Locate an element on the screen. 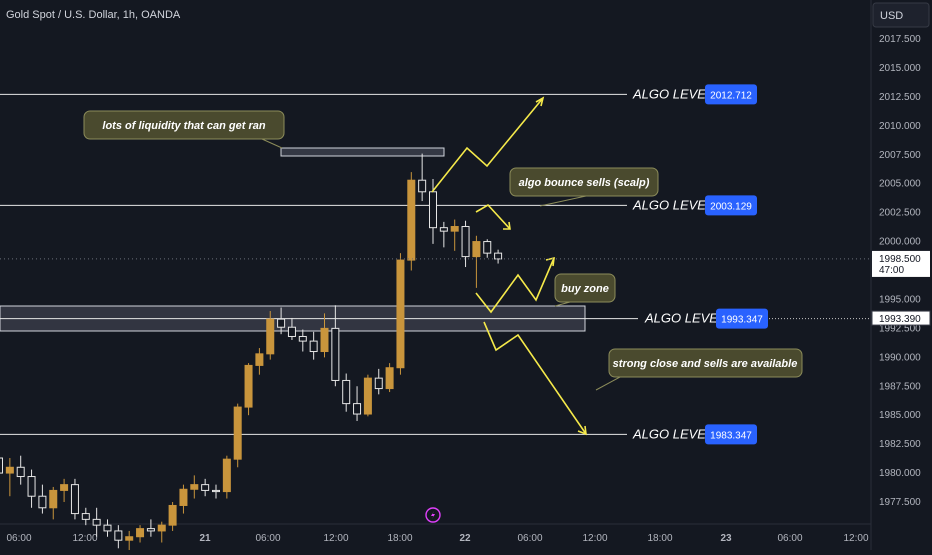  price-tick-label: 2015.000 is located at coordinates (900, 68).